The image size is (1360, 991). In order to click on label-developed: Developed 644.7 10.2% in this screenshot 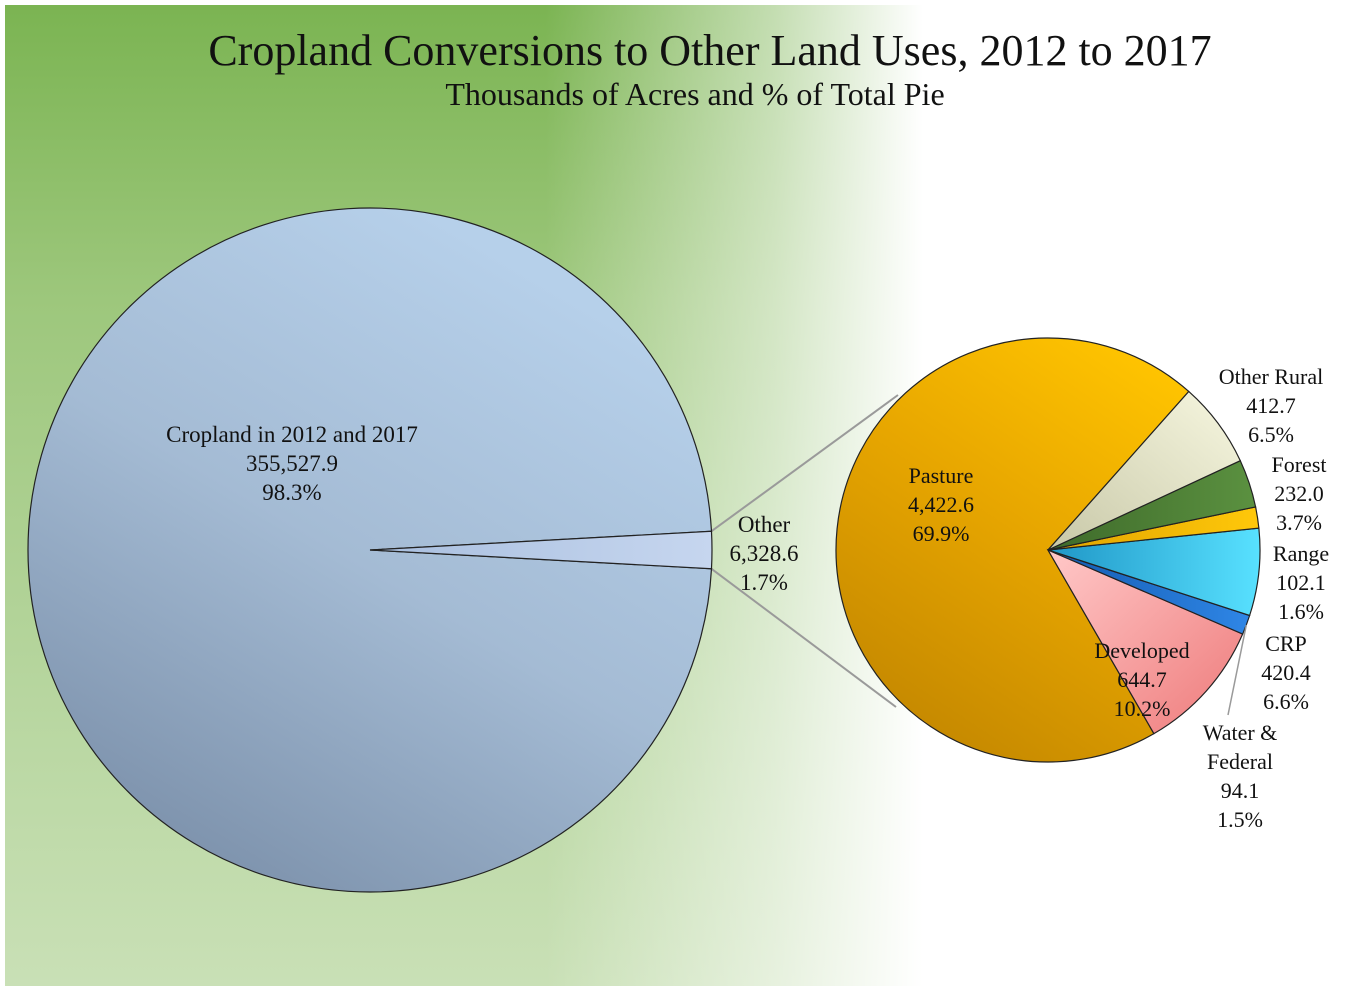, I will do `click(1141, 679)`.